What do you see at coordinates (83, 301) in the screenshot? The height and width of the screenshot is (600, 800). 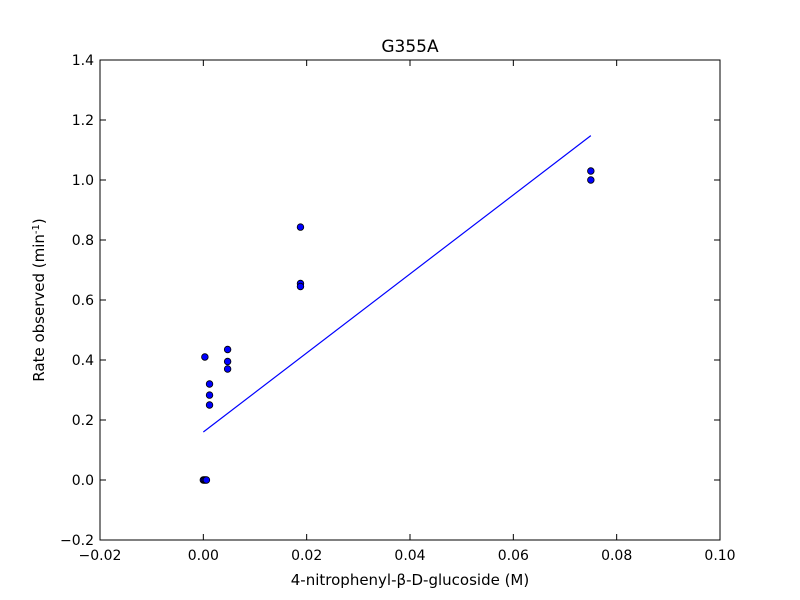 I see `y-tick-label-4: 0.6` at bounding box center [83, 301].